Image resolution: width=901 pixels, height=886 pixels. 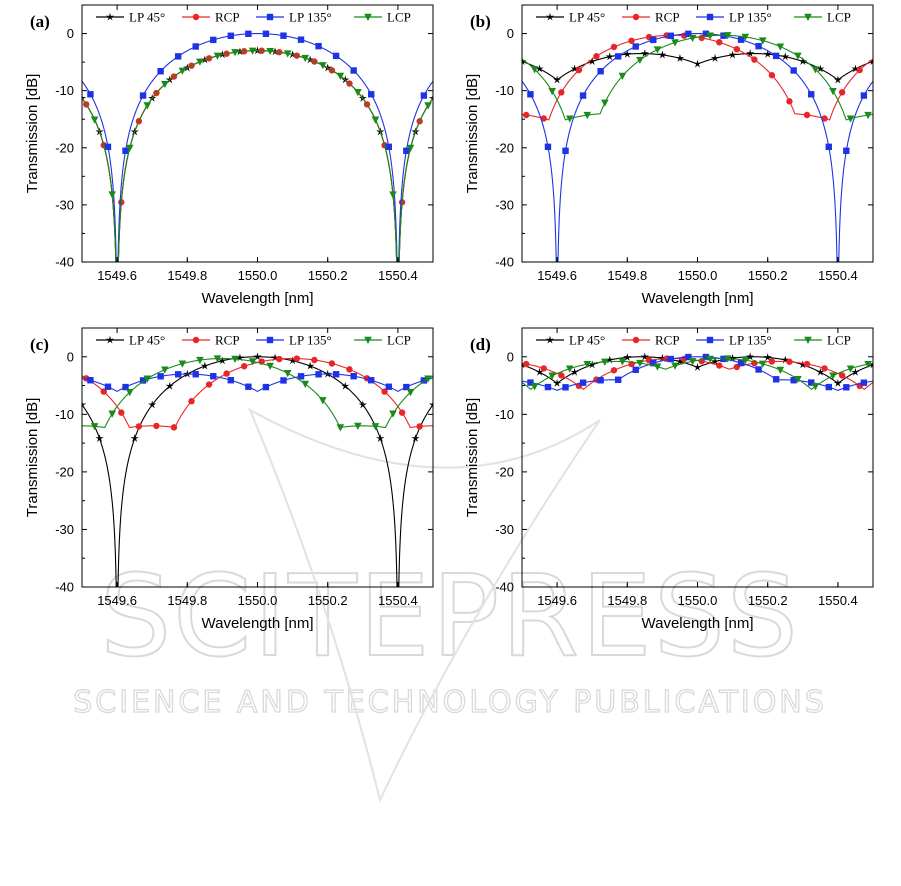 I want to click on y-tick-label: -30, so click(x=64, y=529).